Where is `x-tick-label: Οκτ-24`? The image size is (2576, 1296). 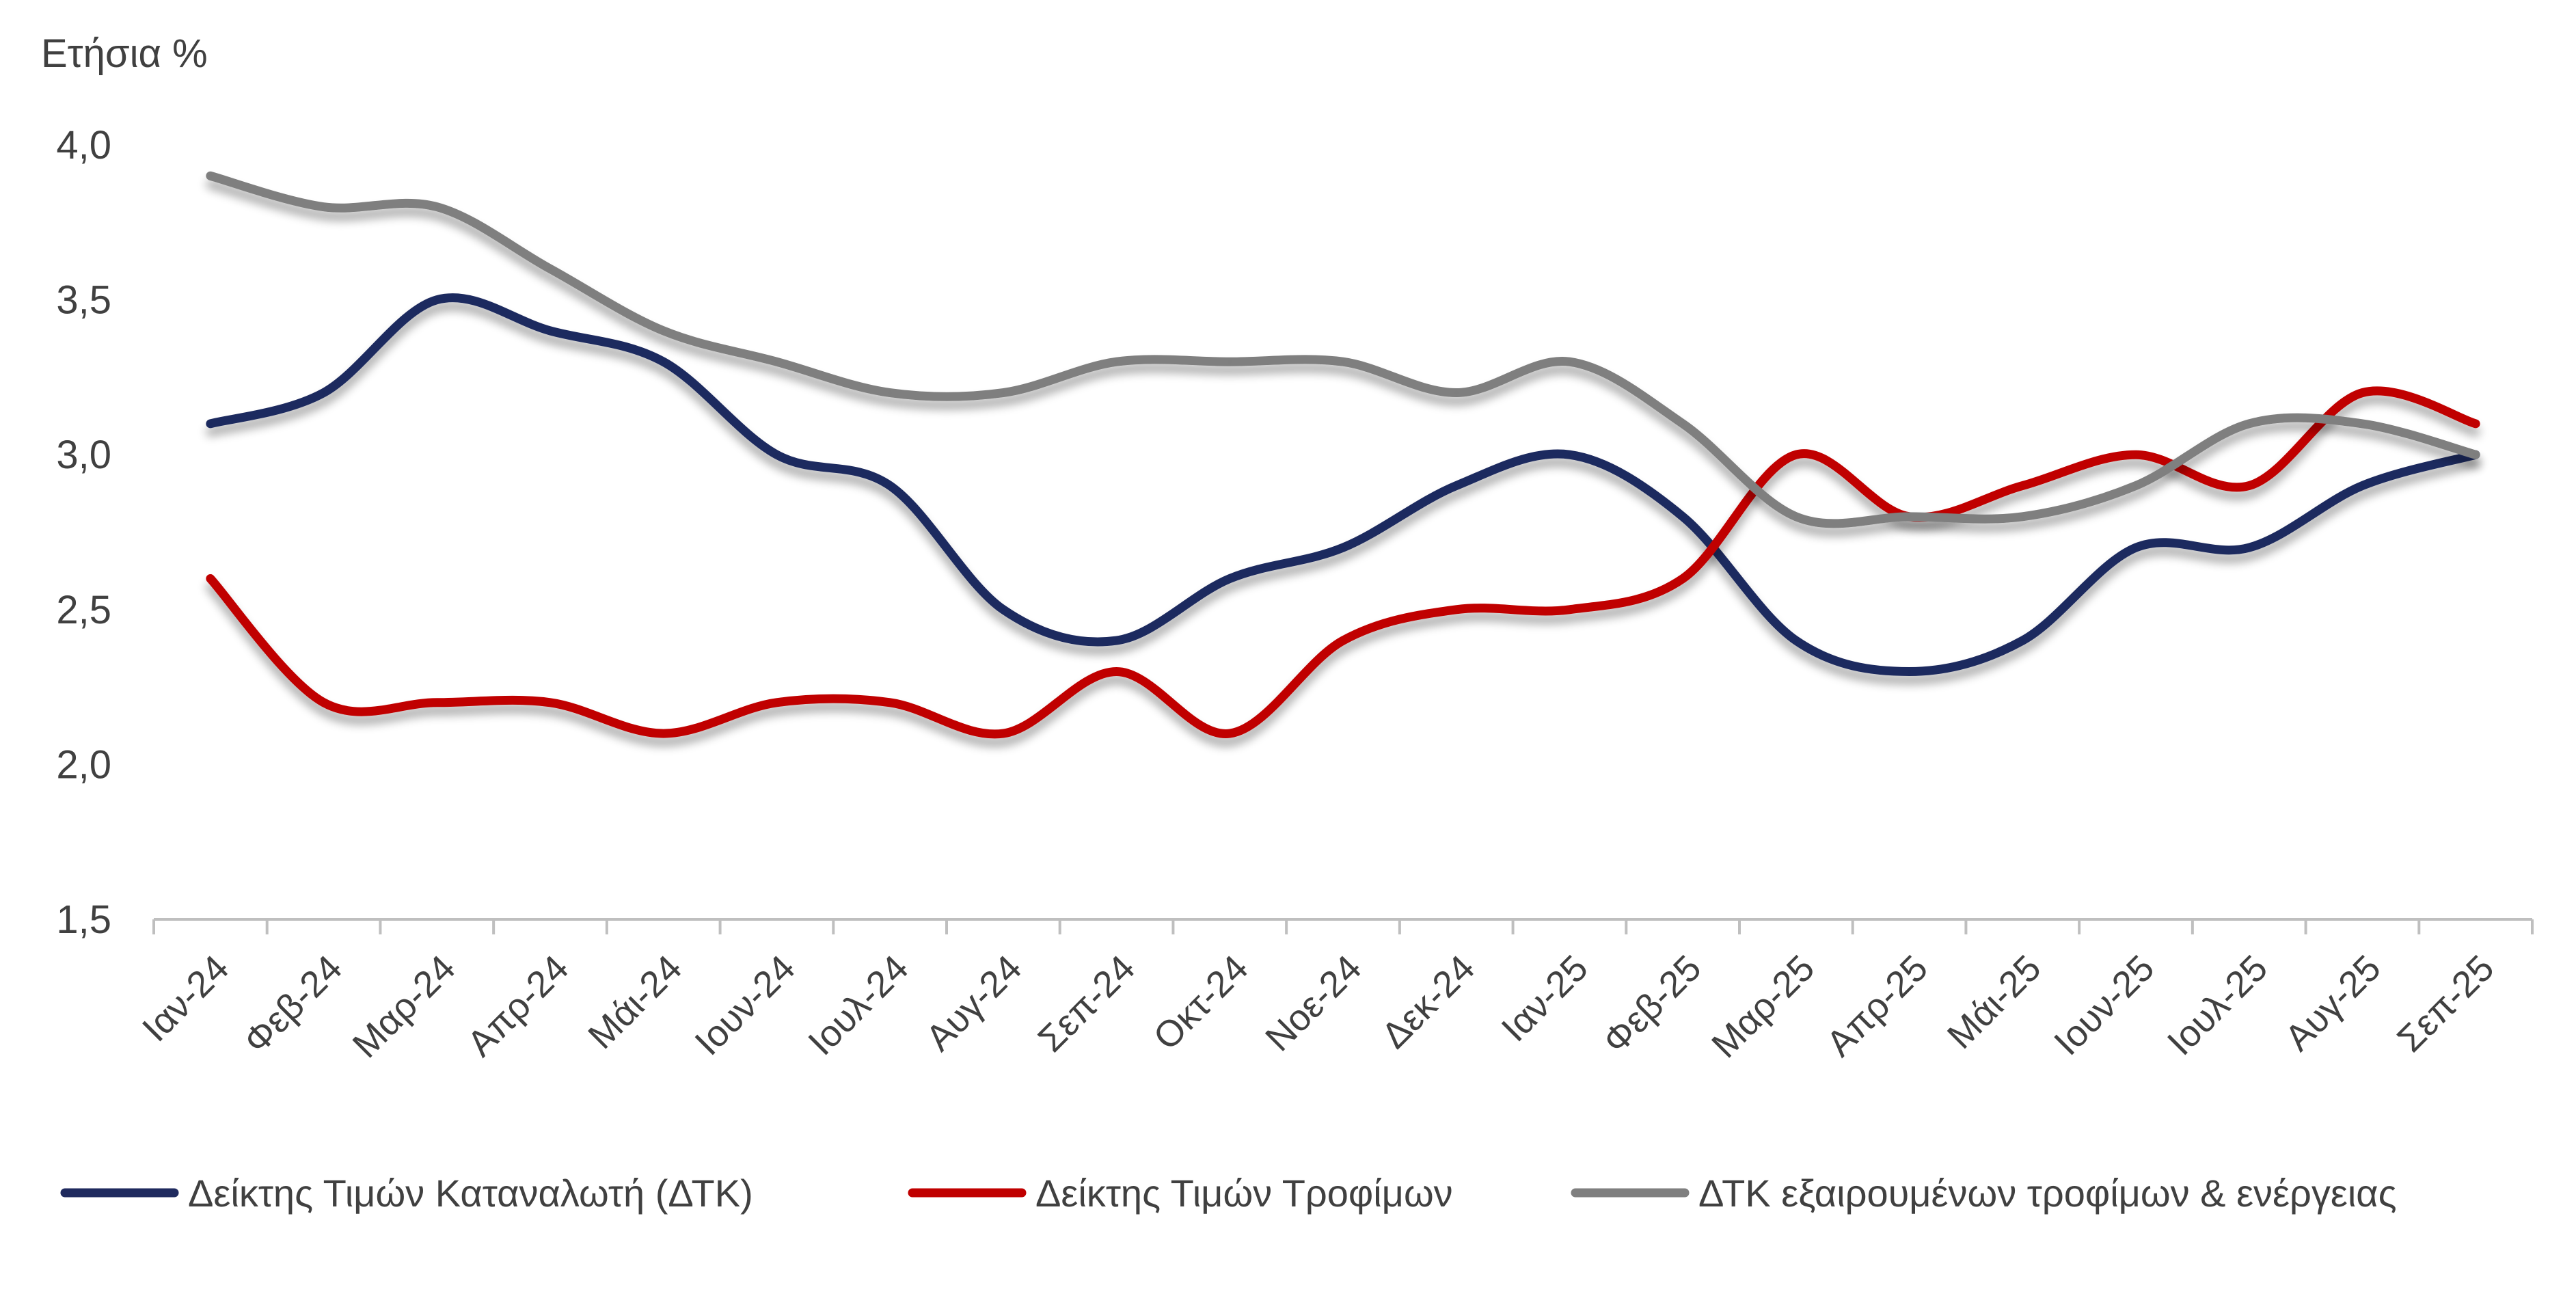 x-tick-label: Οκτ-24 is located at coordinates (1200, 1002).